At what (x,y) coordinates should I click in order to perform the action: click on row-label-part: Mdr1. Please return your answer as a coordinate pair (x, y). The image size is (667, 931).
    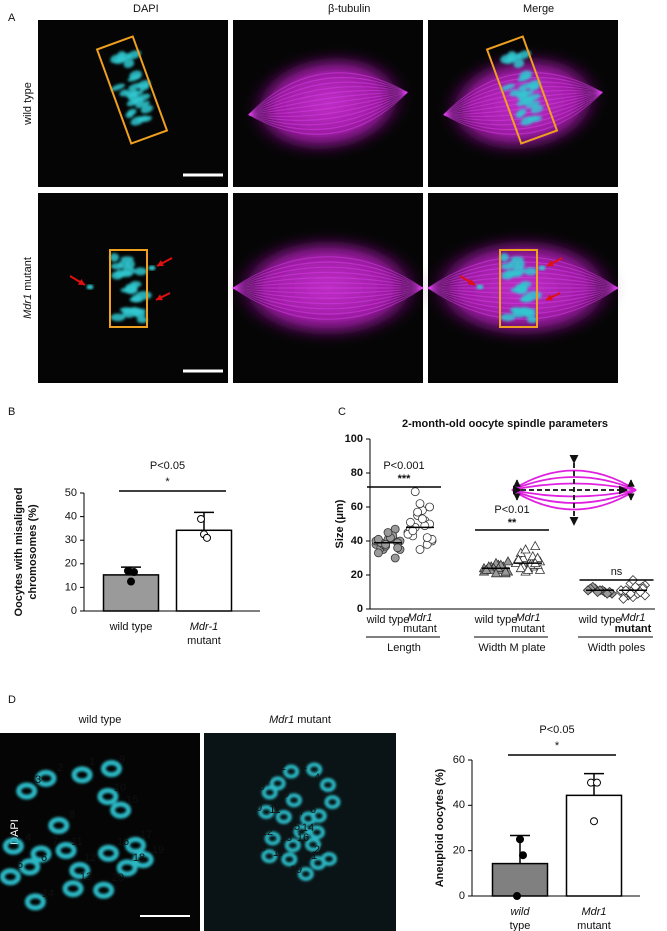
    Looking at the image, I should click on (28, 306).